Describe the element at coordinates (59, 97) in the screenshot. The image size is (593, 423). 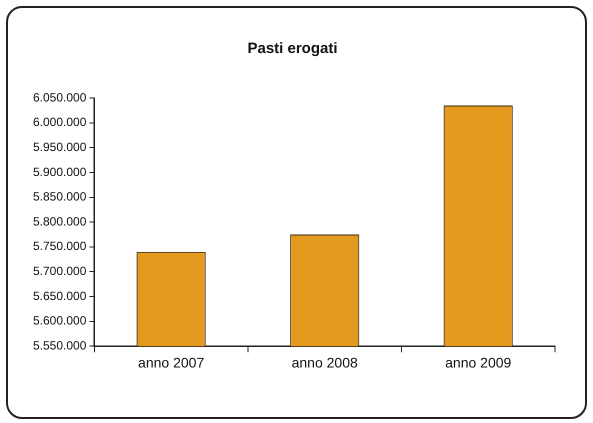
I see `y-tick-label: 6.050.000` at that location.